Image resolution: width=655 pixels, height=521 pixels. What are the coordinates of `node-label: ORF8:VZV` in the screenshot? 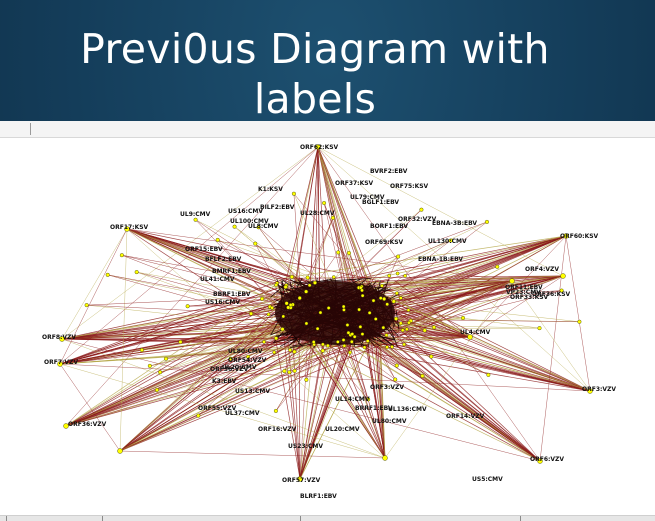 It's located at (59, 337).